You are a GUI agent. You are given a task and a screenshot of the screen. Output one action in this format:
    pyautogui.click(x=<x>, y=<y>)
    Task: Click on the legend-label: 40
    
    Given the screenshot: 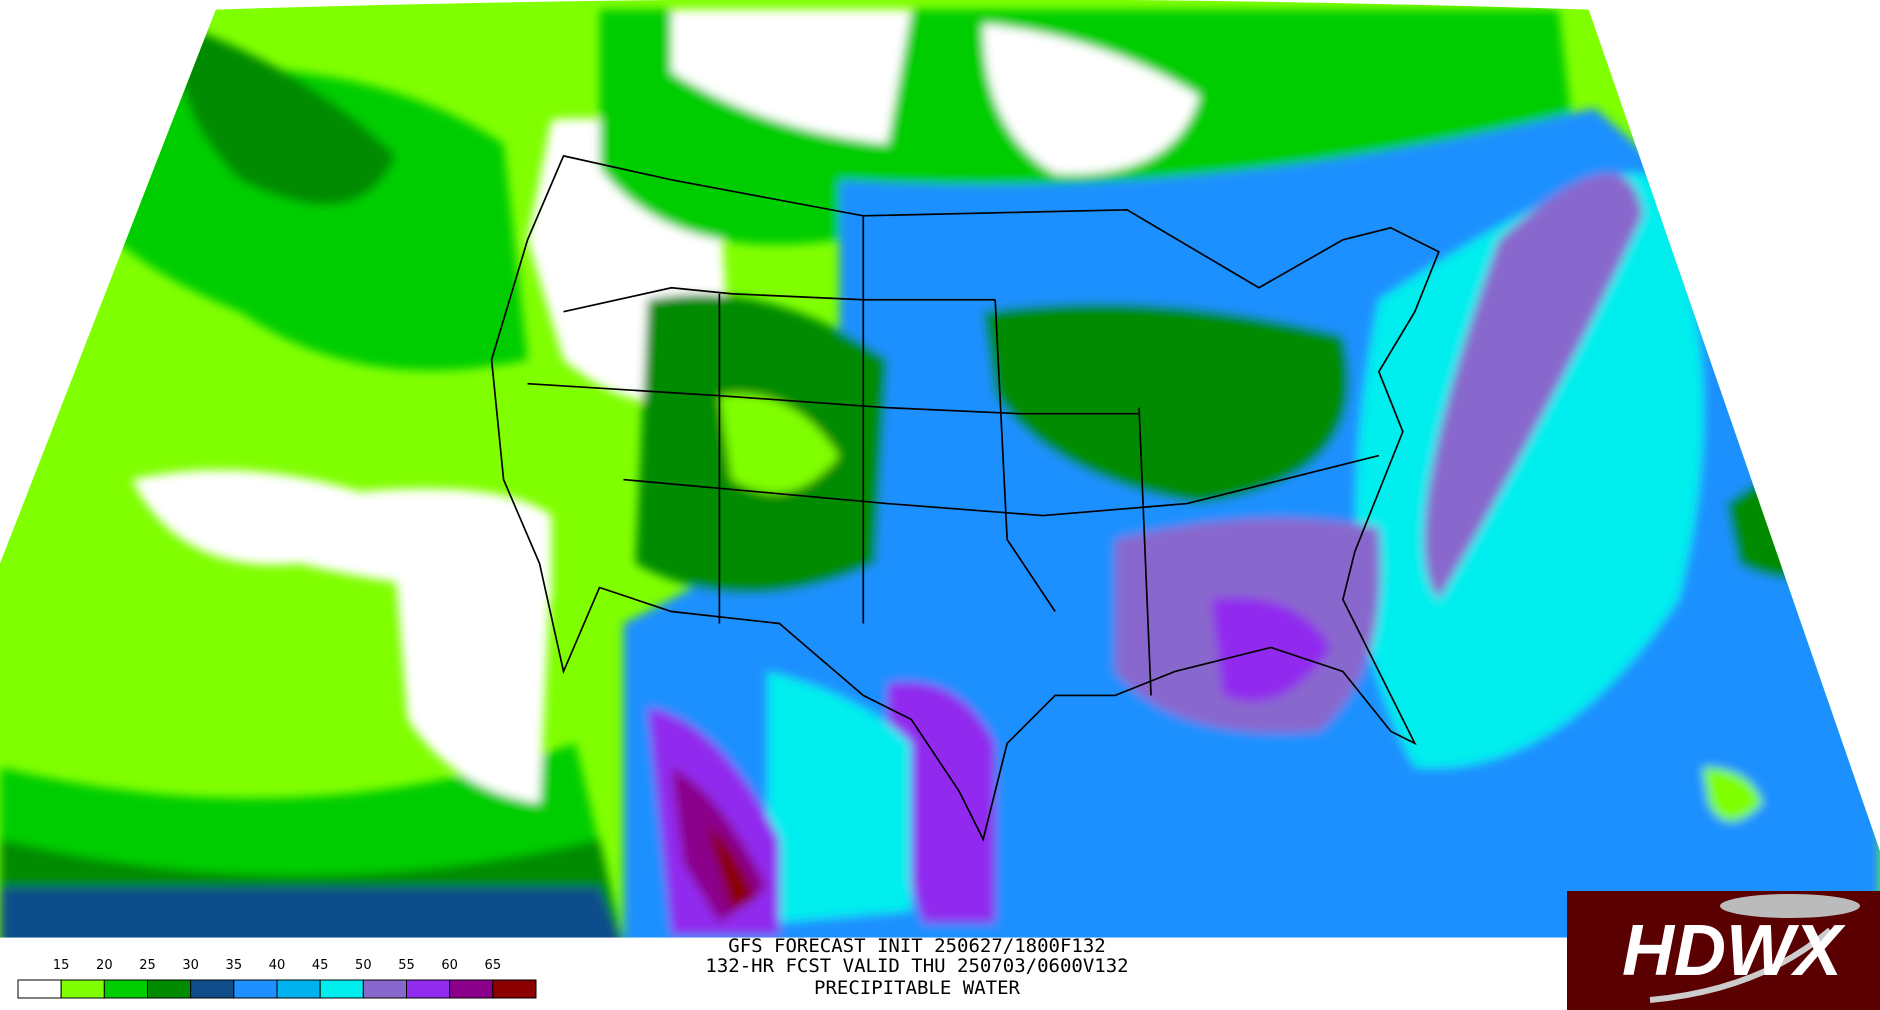 What is the action you would take?
    pyautogui.click(x=277, y=965)
    